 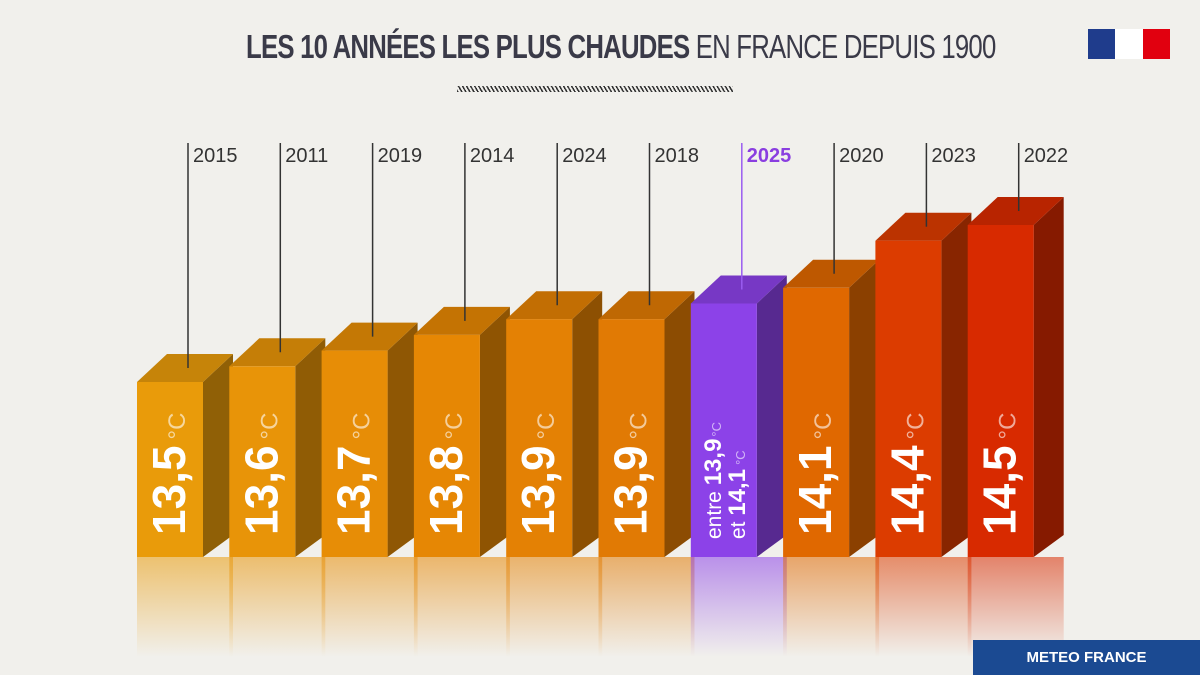 I want to click on year-label: 2019, so click(x=400, y=156).